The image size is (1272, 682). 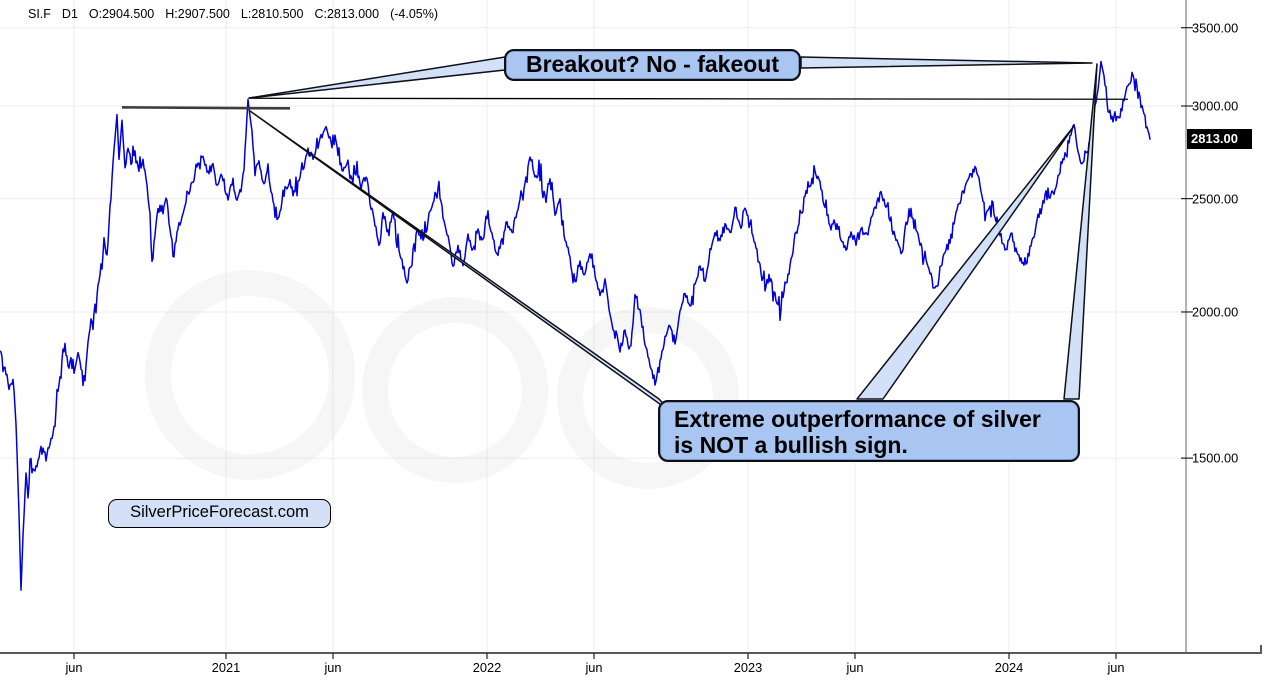 I want to click on outperf-to-apr2024-high, so click(x=965, y=262).